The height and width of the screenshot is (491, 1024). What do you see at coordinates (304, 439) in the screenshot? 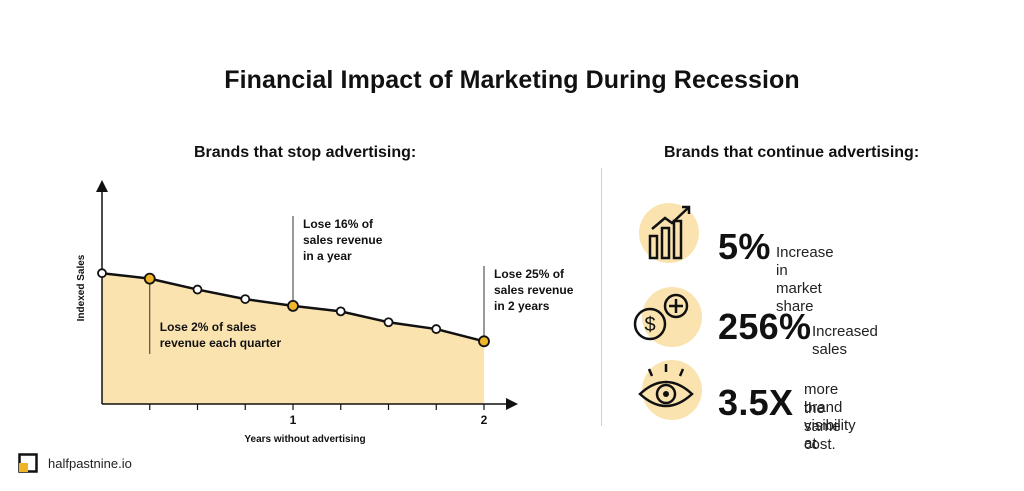
I see `x-axis-label: Years without advertising` at bounding box center [304, 439].